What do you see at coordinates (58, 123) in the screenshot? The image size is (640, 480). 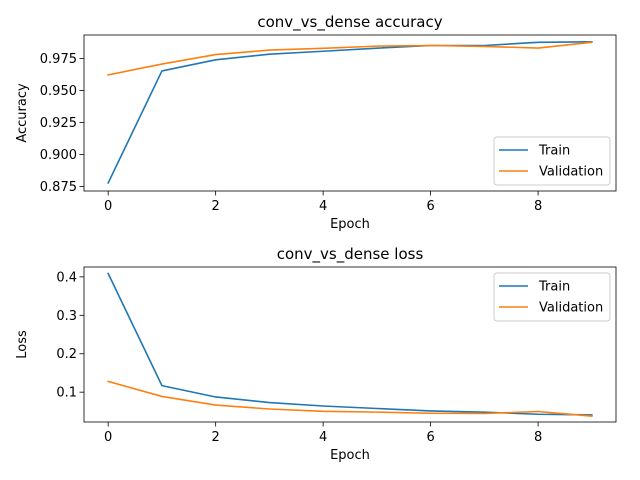 I see `y-tick-label: 0.925` at bounding box center [58, 123].